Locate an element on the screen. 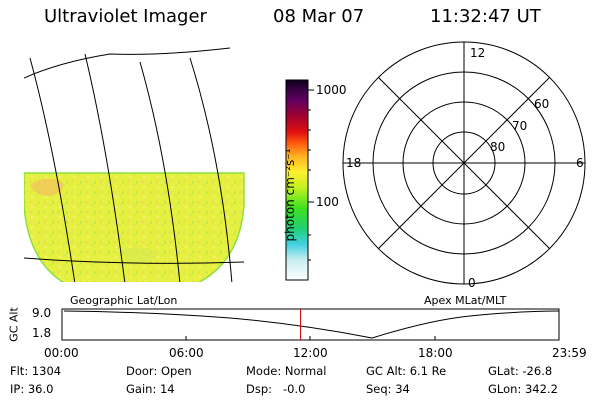 The image size is (600, 400). mlt-label-18: 18 is located at coordinates (354, 163).